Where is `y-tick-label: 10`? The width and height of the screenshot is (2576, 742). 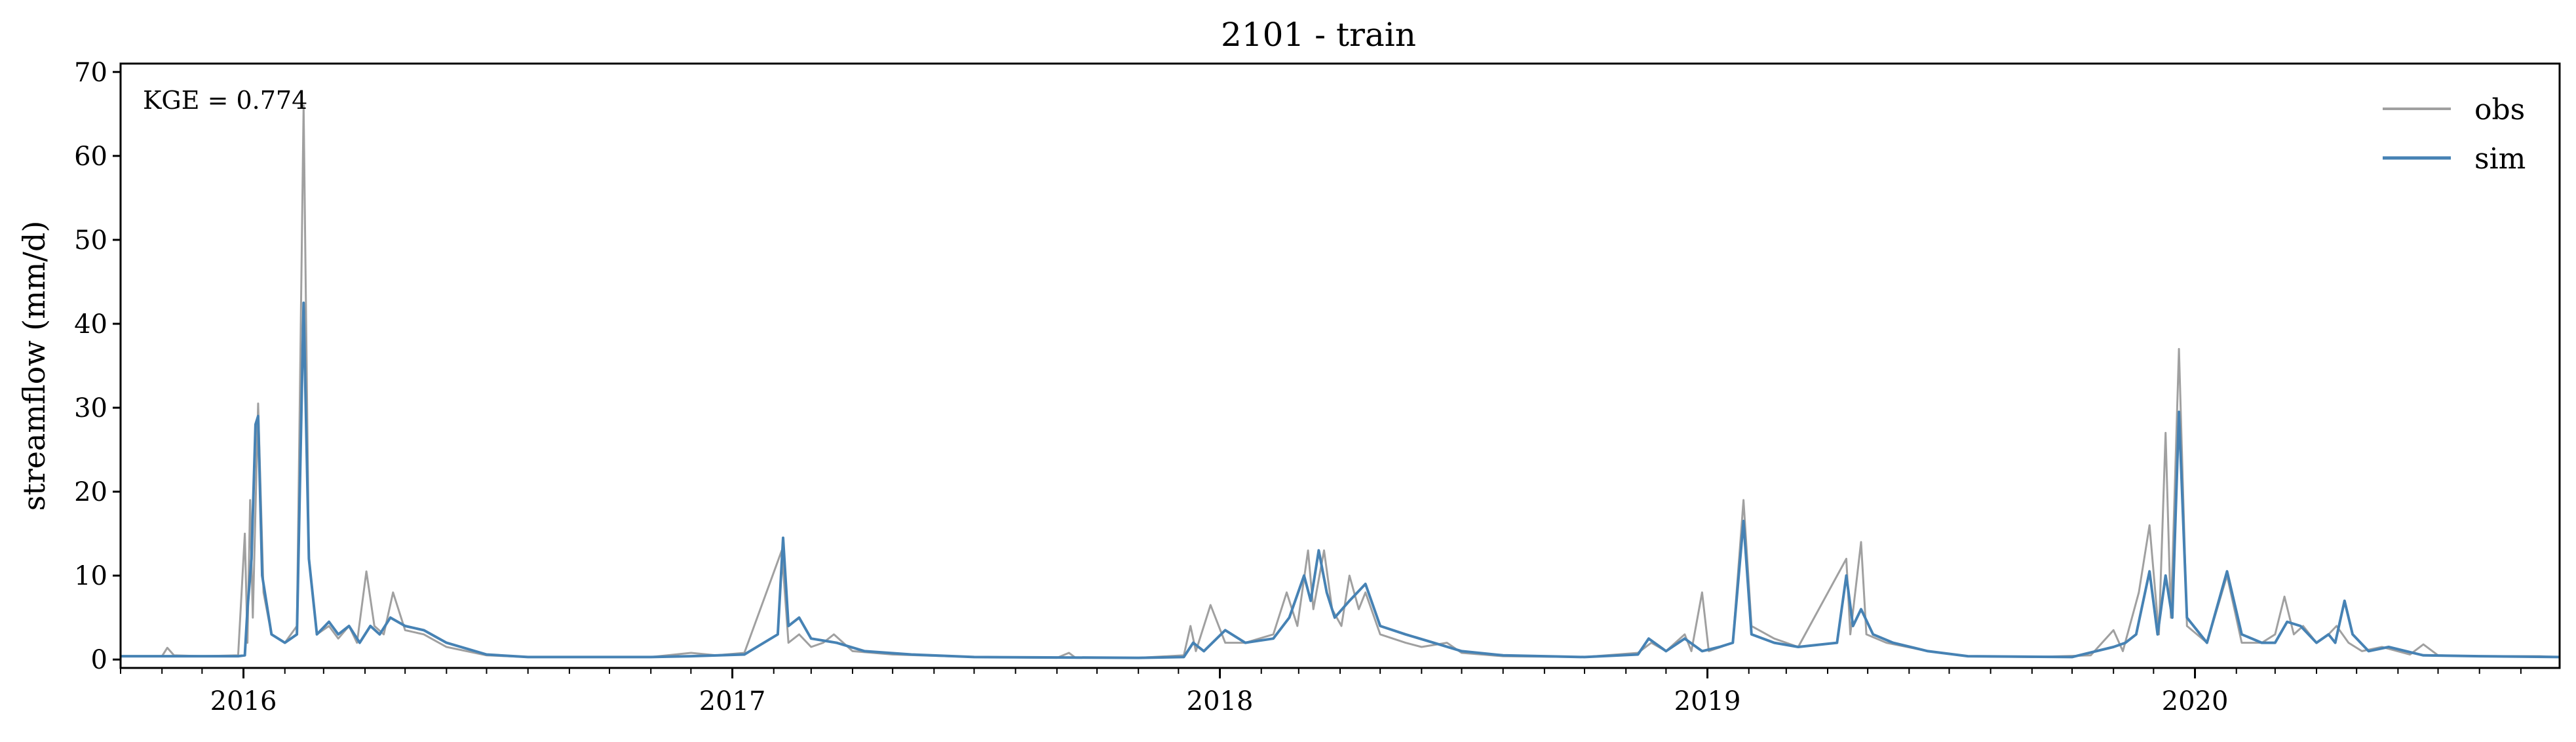
y-tick-label: 10 is located at coordinates (90, 576).